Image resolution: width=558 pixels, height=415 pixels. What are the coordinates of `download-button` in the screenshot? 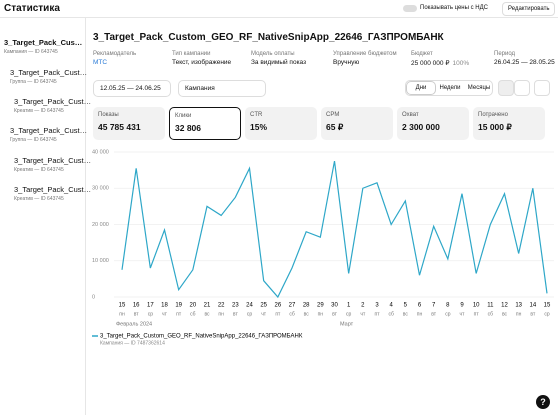 It's located at (542, 88).